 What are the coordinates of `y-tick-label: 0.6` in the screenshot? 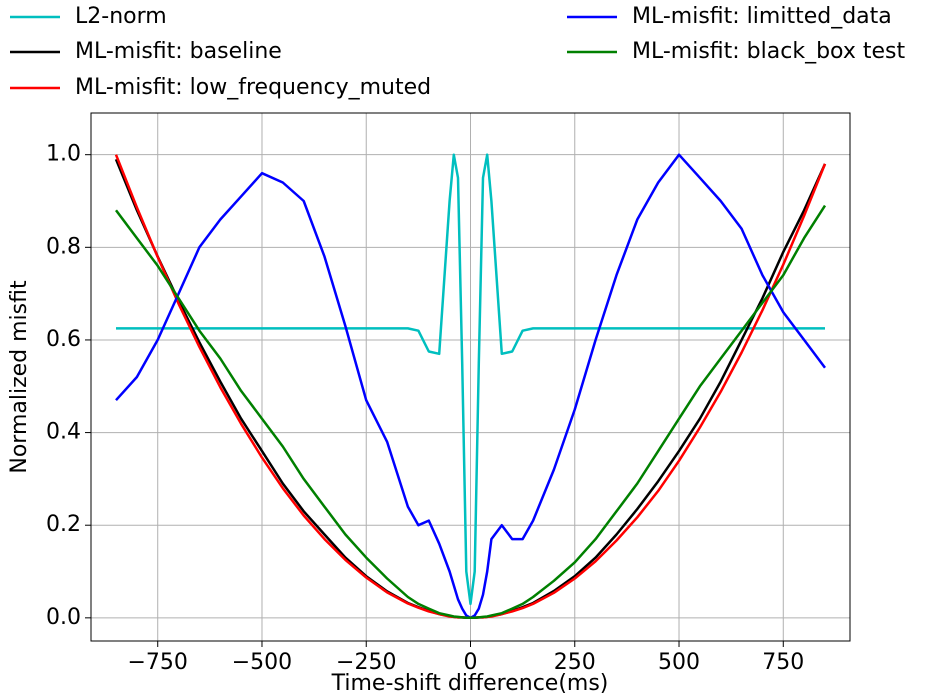 It's located at (63, 339).